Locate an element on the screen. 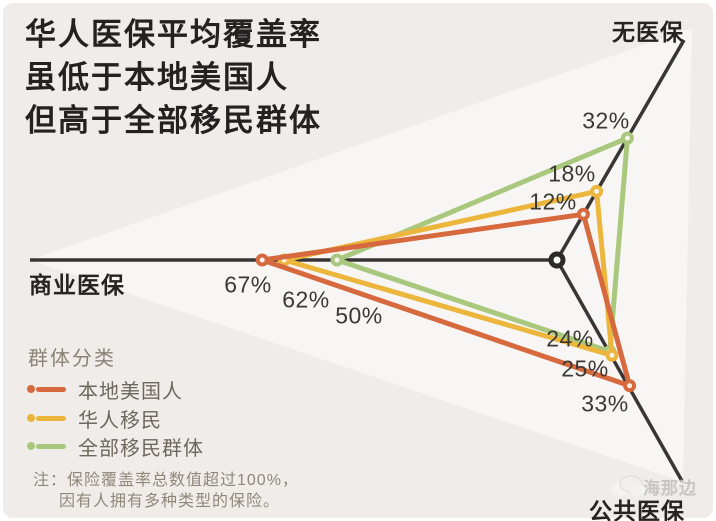 Image resolution: width=716 pixels, height=521 pixels. point-label-native-commercial: 67% is located at coordinates (248, 284).